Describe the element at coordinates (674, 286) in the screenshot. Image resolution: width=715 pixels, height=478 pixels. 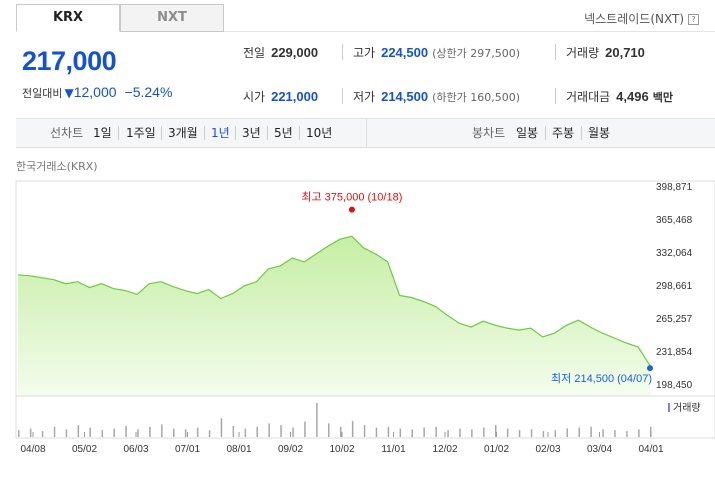
I see `y-tick-label: 298,661` at that location.